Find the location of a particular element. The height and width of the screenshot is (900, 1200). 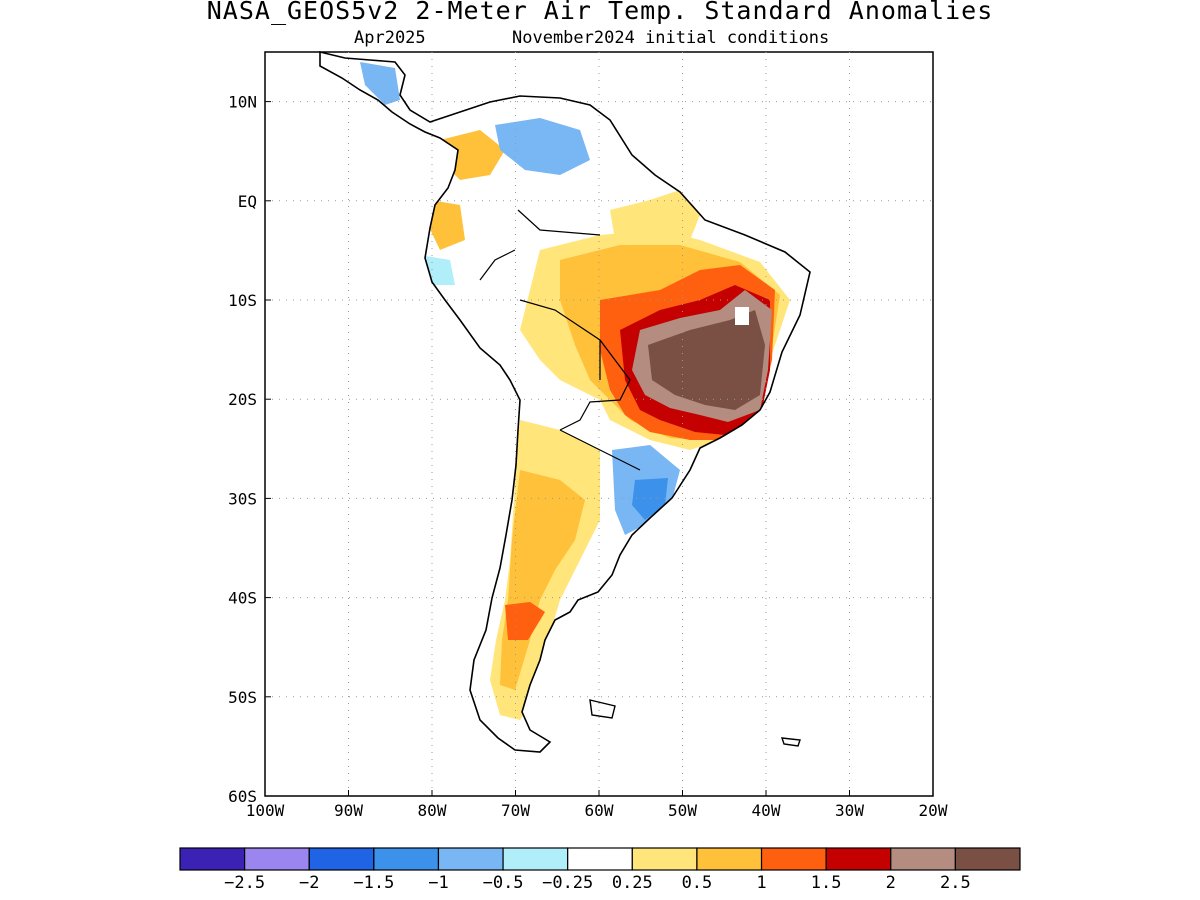

lat-tick-label: 40S is located at coordinates (242, 598).